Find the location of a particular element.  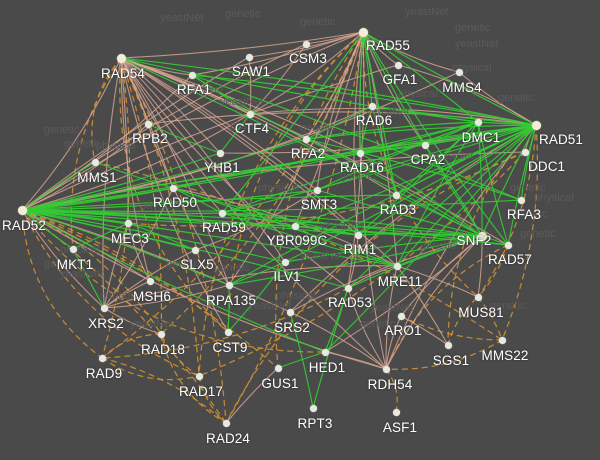

graph-node-rfa1 is located at coordinates (192, 75).